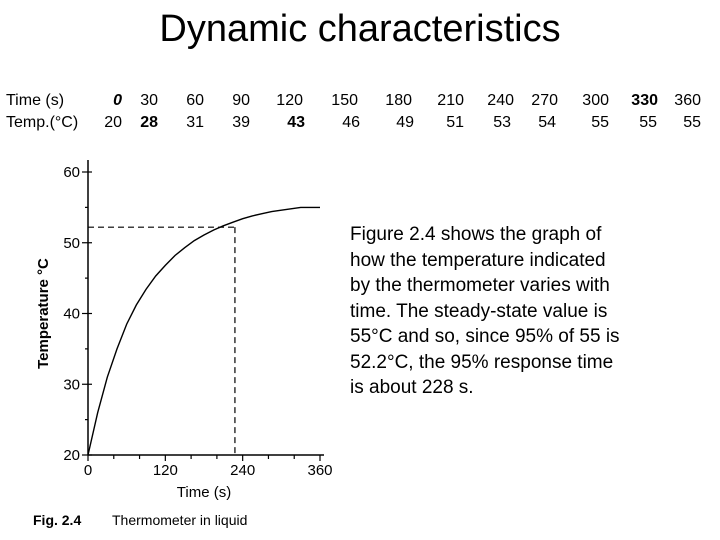  I want to click on page-title: Dynamic characteristics, so click(360, 29).